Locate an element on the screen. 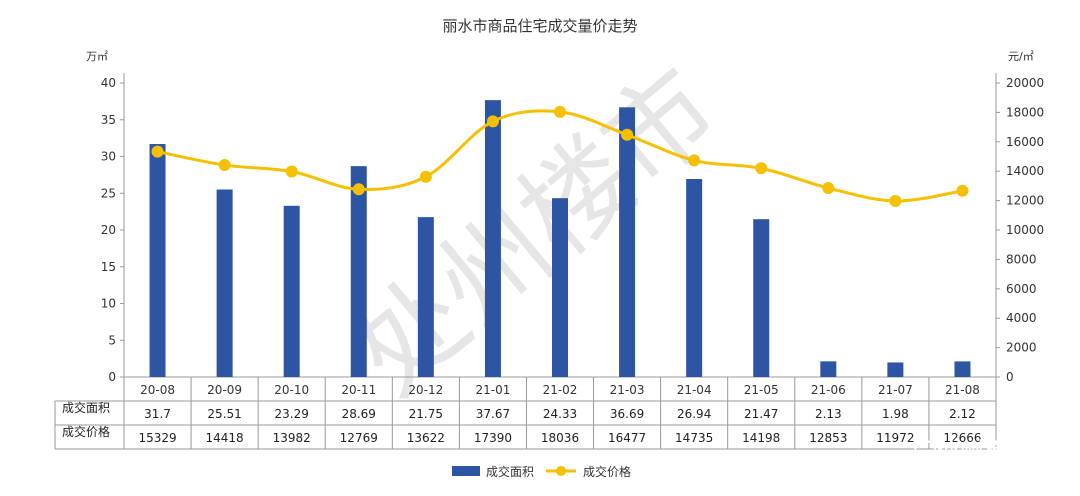  legend-line-label: 成交价格 is located at coordinates (607, 471).